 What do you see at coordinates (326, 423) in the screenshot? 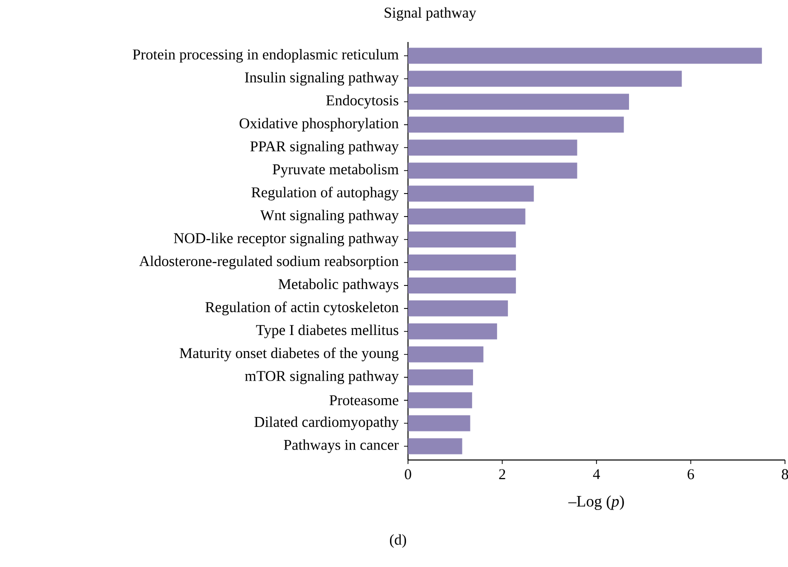
I see `y-tick-label: Dilated cardiomyopathy` at bounding box center [326, 423].